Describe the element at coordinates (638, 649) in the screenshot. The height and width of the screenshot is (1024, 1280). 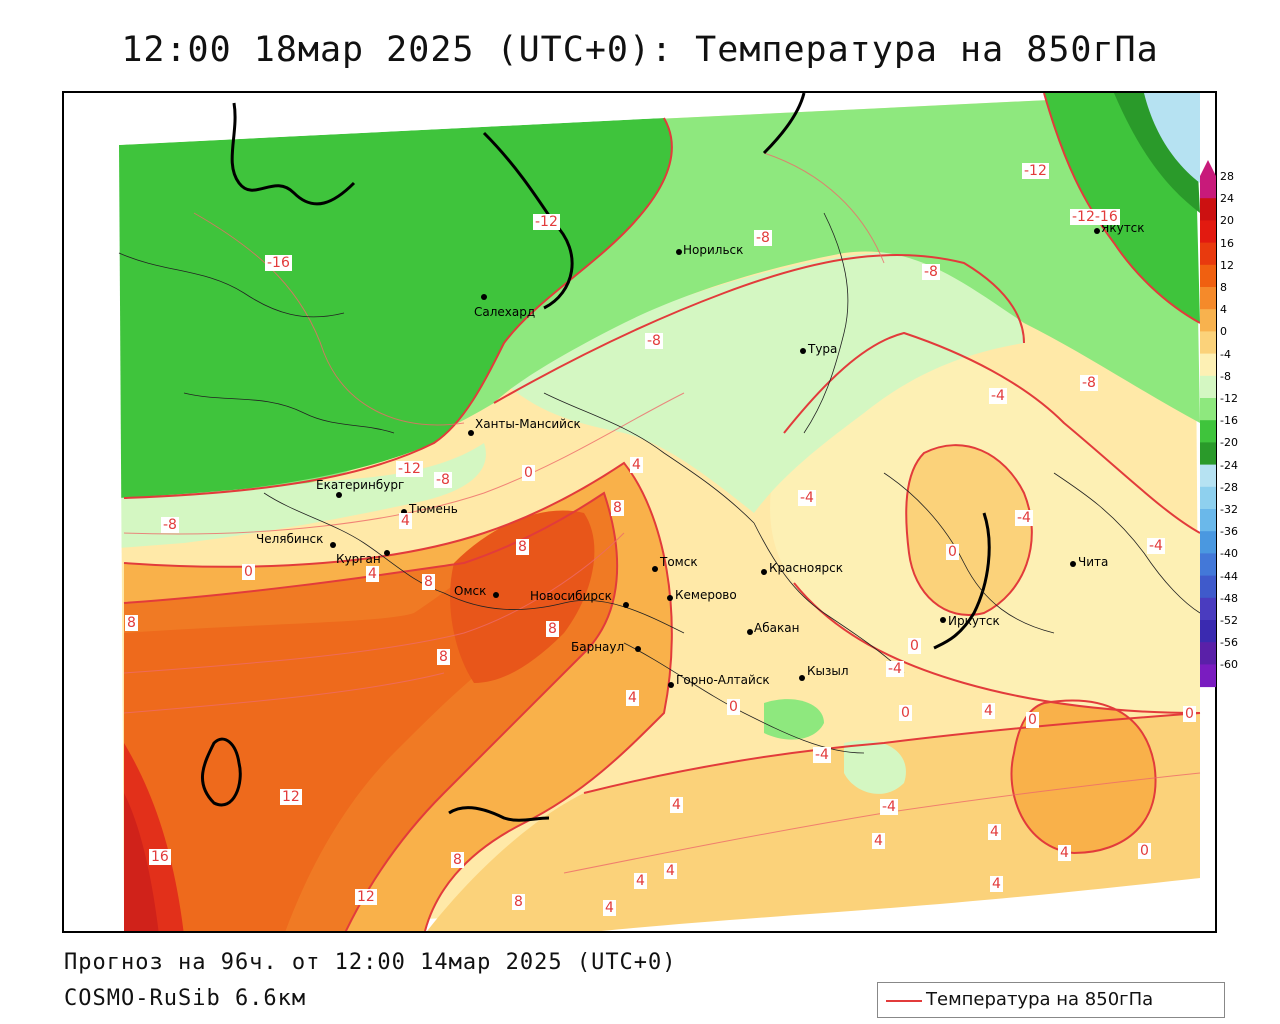
I see `city-dot-barnaul` at that location.